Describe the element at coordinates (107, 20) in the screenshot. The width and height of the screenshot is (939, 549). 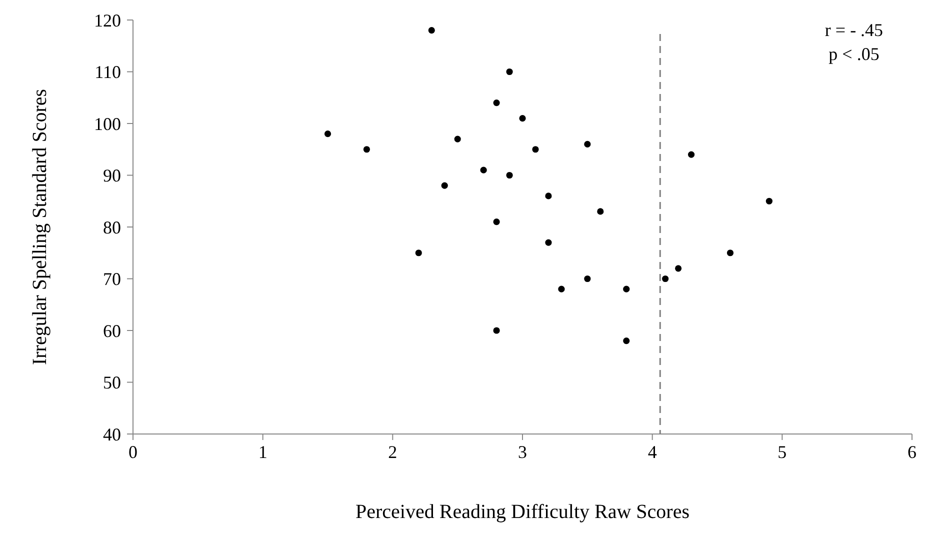
I see `y-tick-label: 120` at that location.